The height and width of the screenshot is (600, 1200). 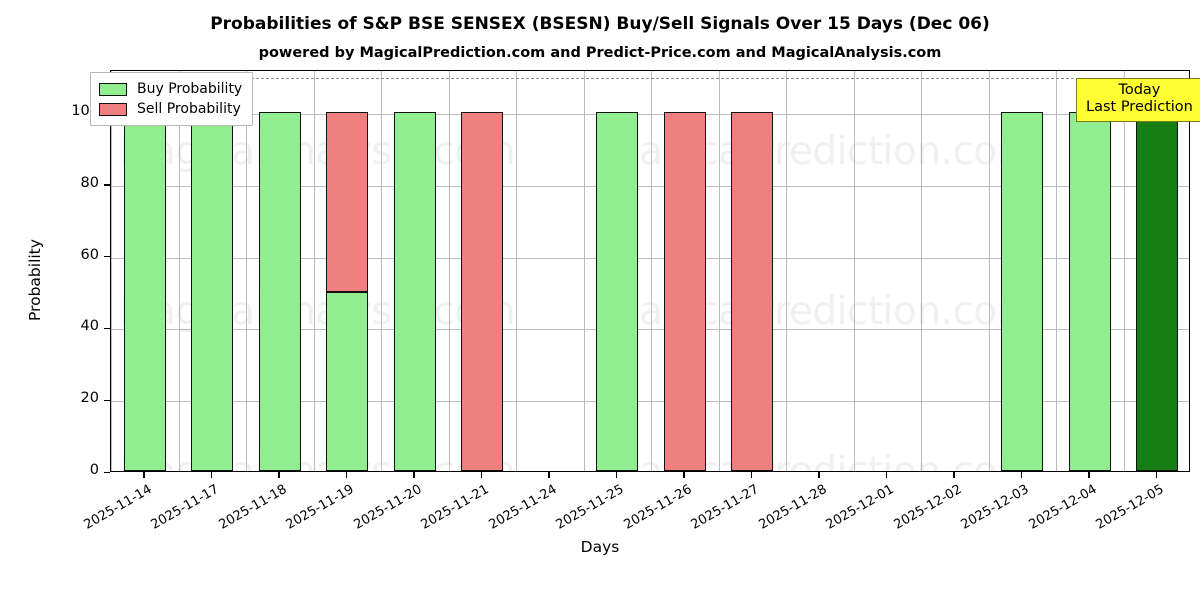 What do you see at coordinates (189, 109) in the screenshot?
I see `legend-label-sell: Sell Probability` at bounding box center [189, 109].